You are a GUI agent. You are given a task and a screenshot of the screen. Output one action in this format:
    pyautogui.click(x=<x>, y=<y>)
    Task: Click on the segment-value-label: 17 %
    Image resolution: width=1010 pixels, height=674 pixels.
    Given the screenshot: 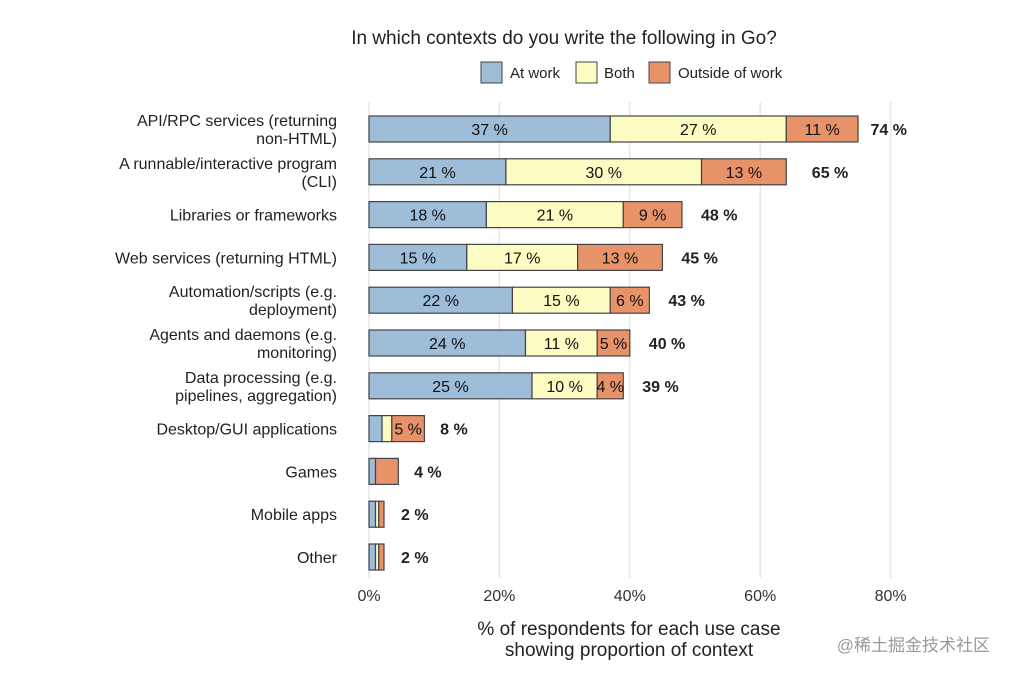 What is the action you would take?
    pyautogui.click(x=522, y=258)
    